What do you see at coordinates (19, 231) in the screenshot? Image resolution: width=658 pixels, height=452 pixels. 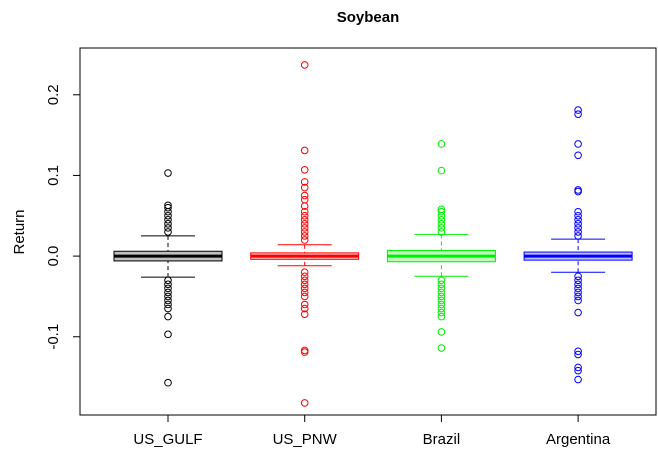 I see `y-axis-label: Return` at bounding box center [19, 231].